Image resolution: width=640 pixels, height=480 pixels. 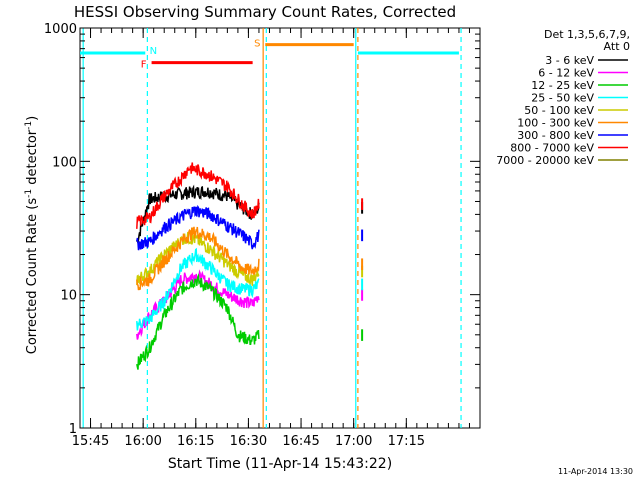 I want to click on x-tick-label: 17:00, so click(x=353, y=441).